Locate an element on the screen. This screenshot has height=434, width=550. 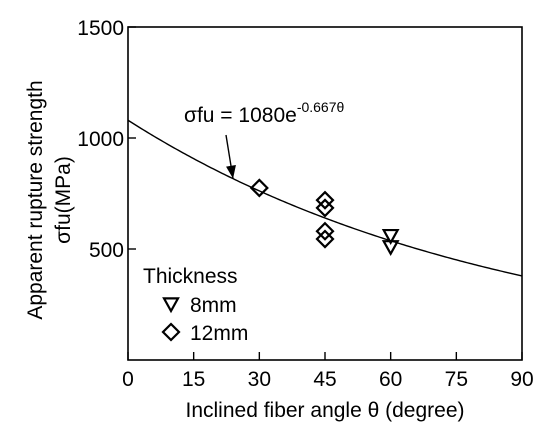
y-tick-label: 1500 is located at coordinates (100, 28).